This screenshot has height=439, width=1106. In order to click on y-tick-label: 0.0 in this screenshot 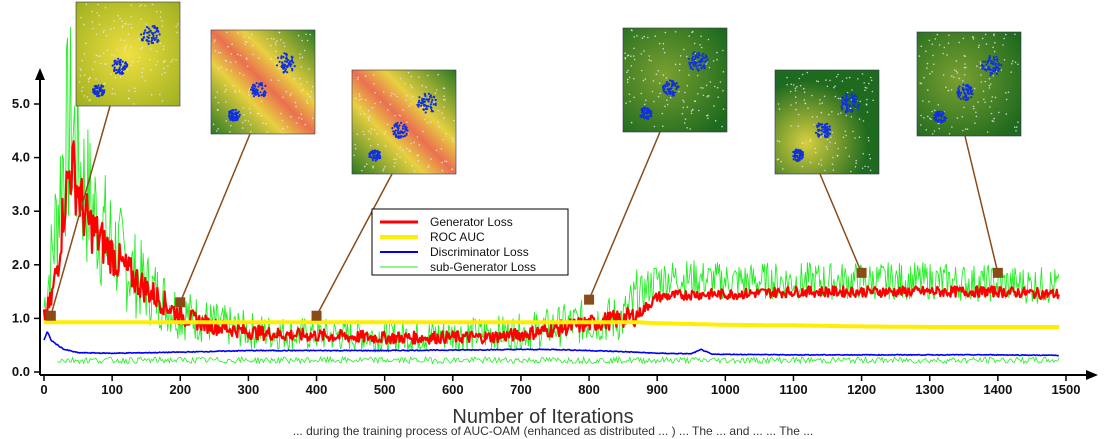, I will do `click(21, 371)`.